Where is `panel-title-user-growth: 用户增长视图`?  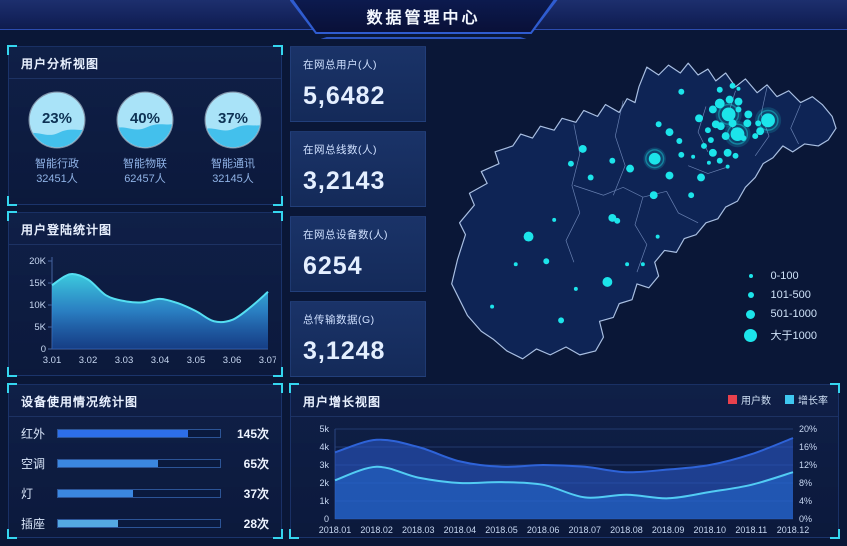
panel-title-user-growth: 用户增长视图 is located at coordinates (564, 401).